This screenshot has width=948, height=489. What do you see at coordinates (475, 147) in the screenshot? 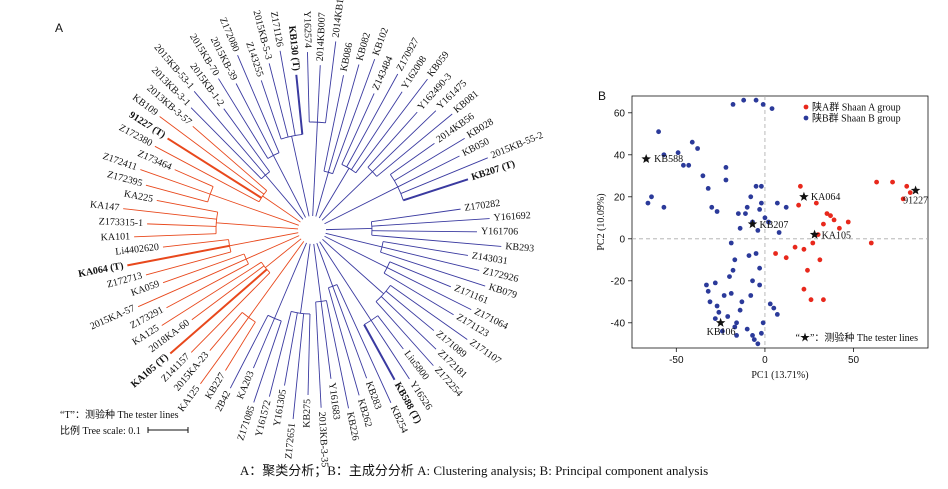
I see `tree-leaf-label: KB050` at bounding box center [475, 147].